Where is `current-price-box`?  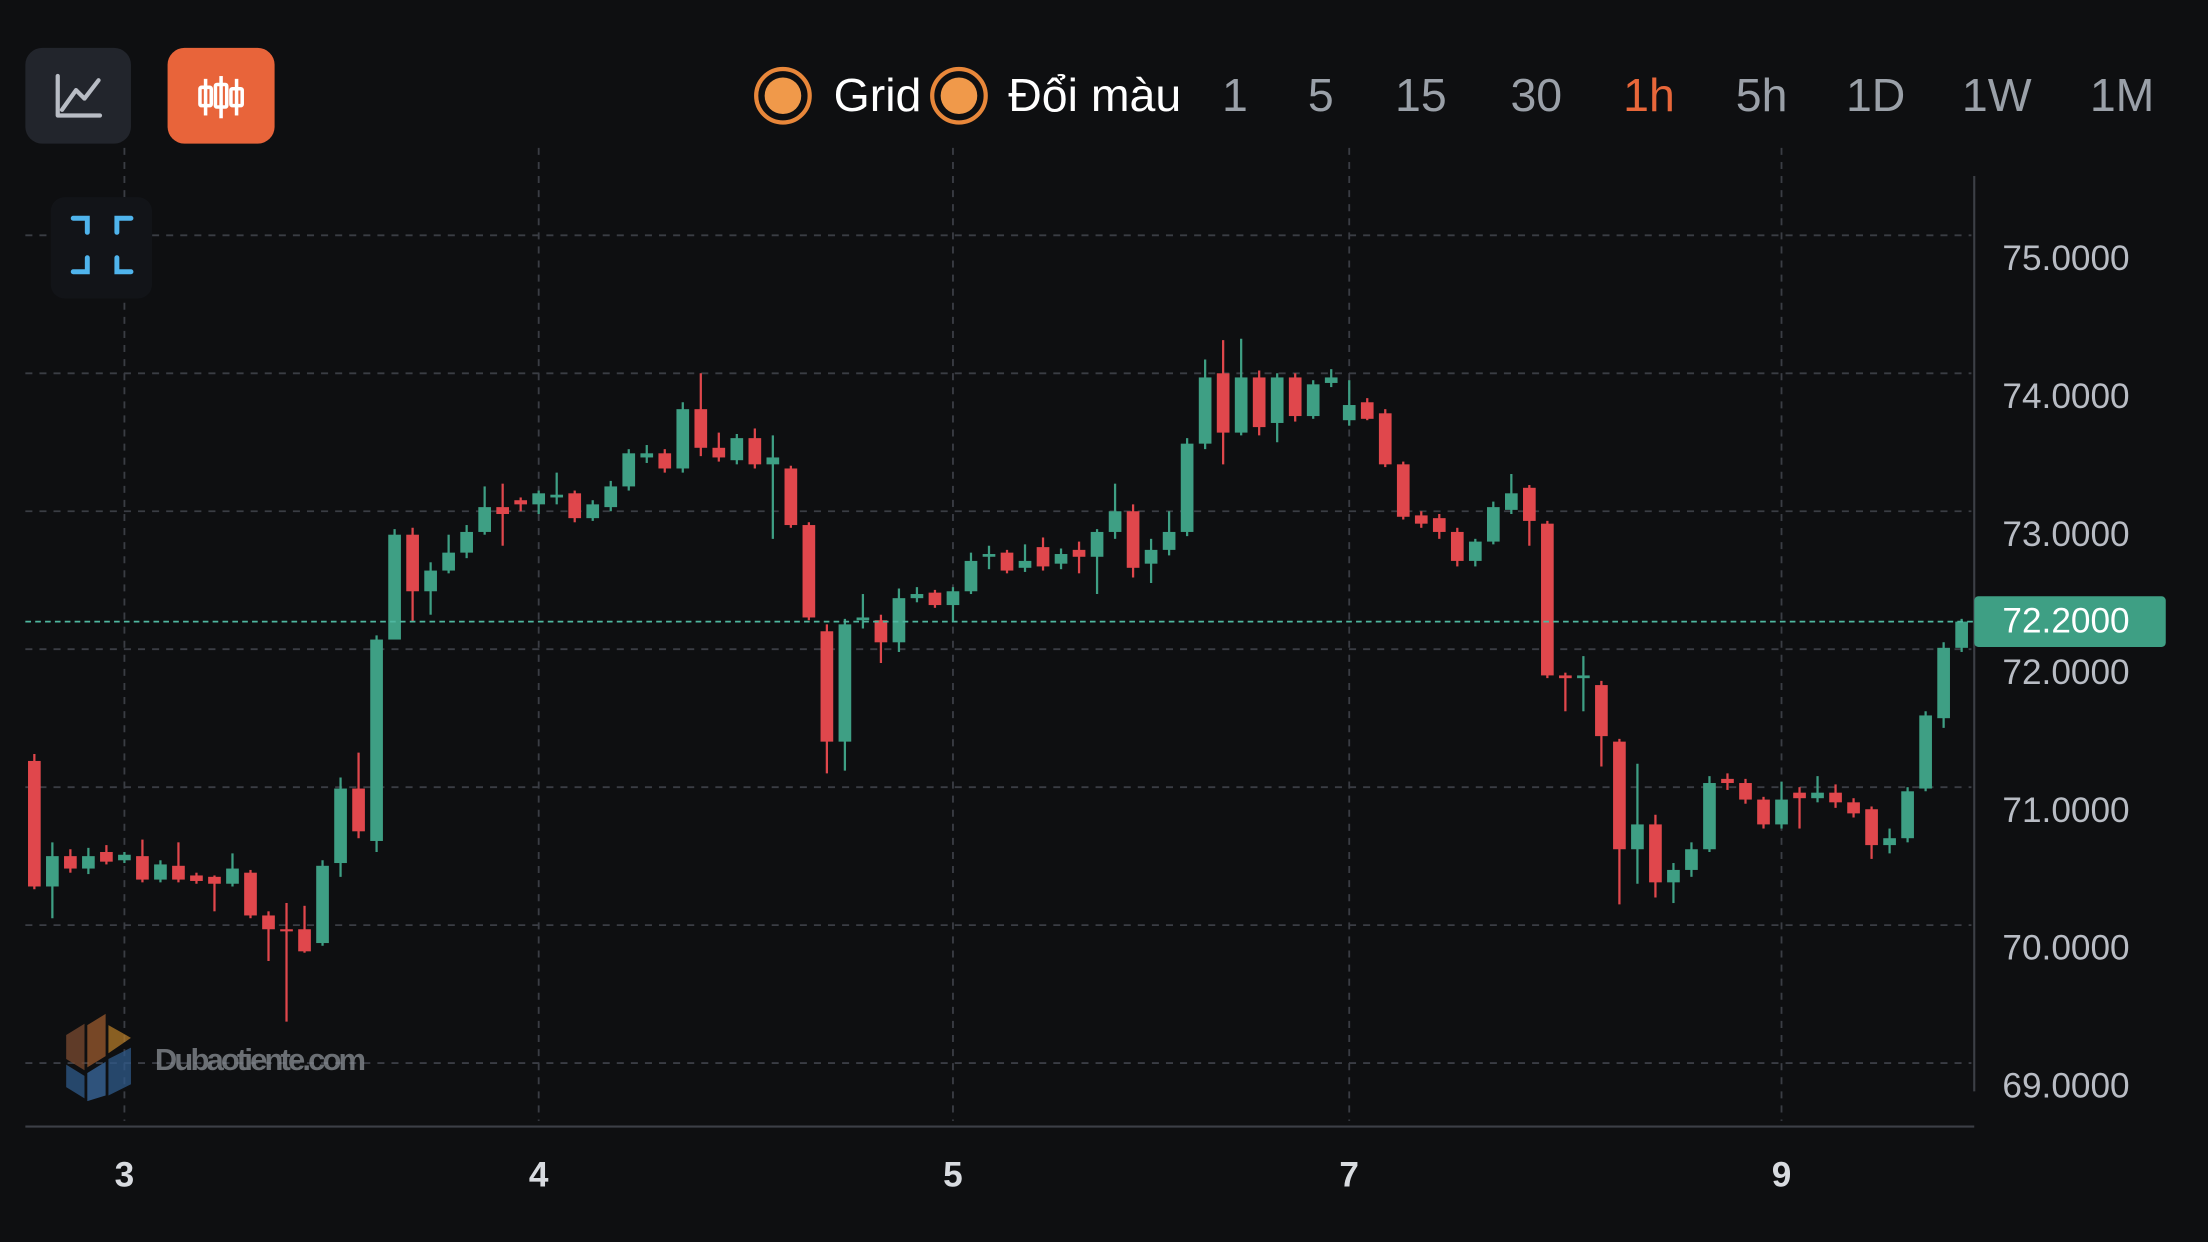 current-price-box is located at coordinates (2070, 621).